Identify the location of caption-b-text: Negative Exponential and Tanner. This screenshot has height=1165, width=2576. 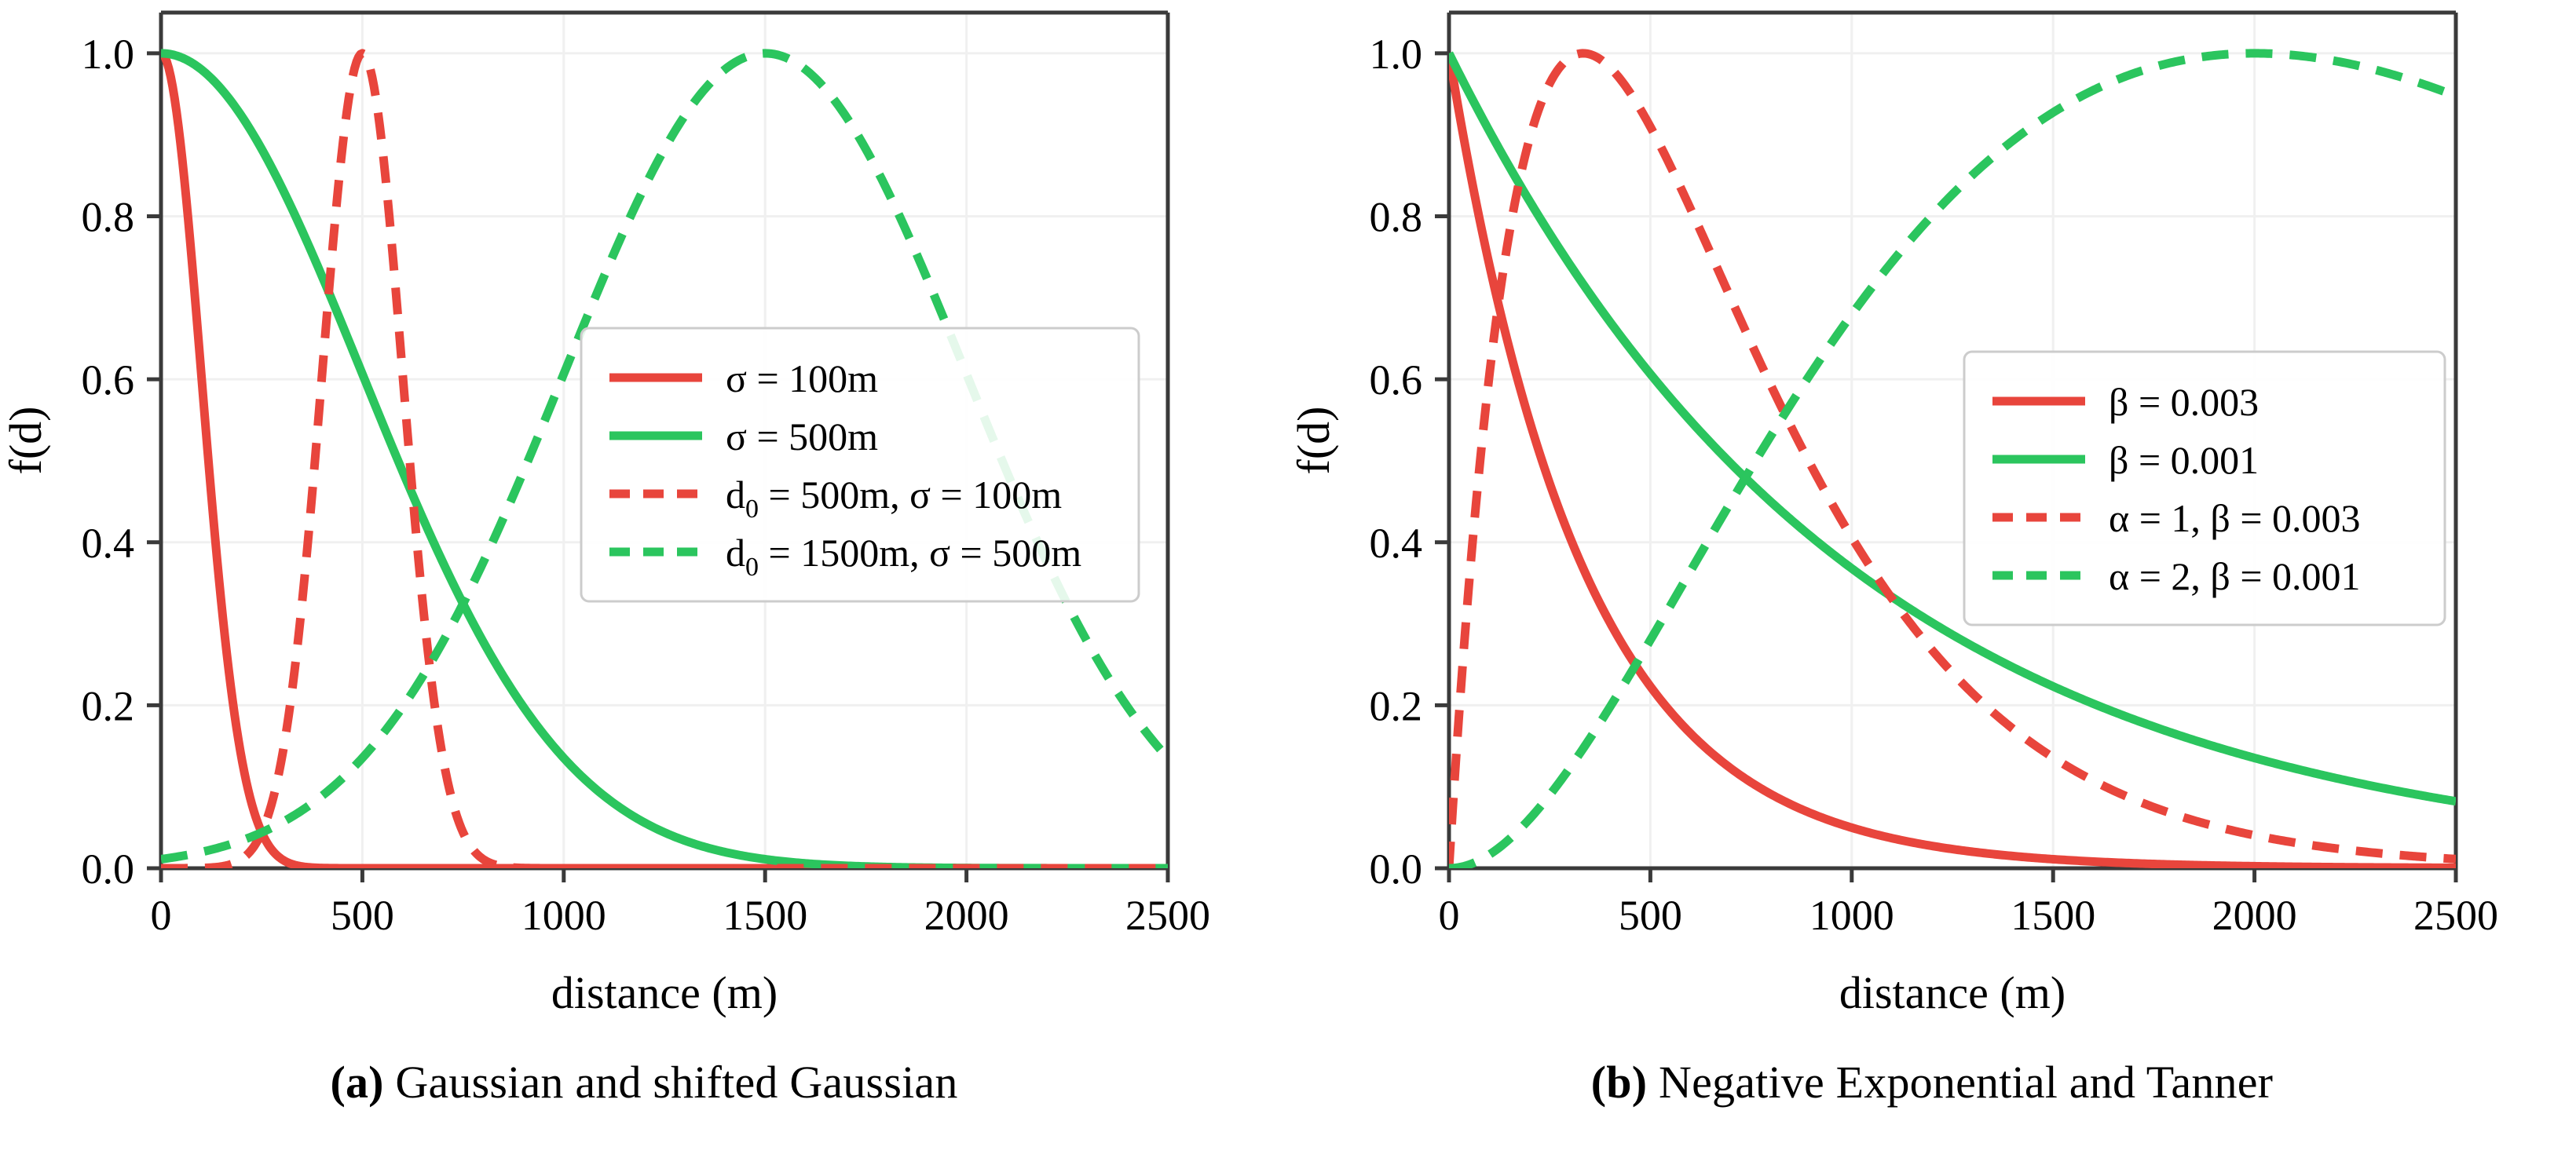
(1960, 1082).